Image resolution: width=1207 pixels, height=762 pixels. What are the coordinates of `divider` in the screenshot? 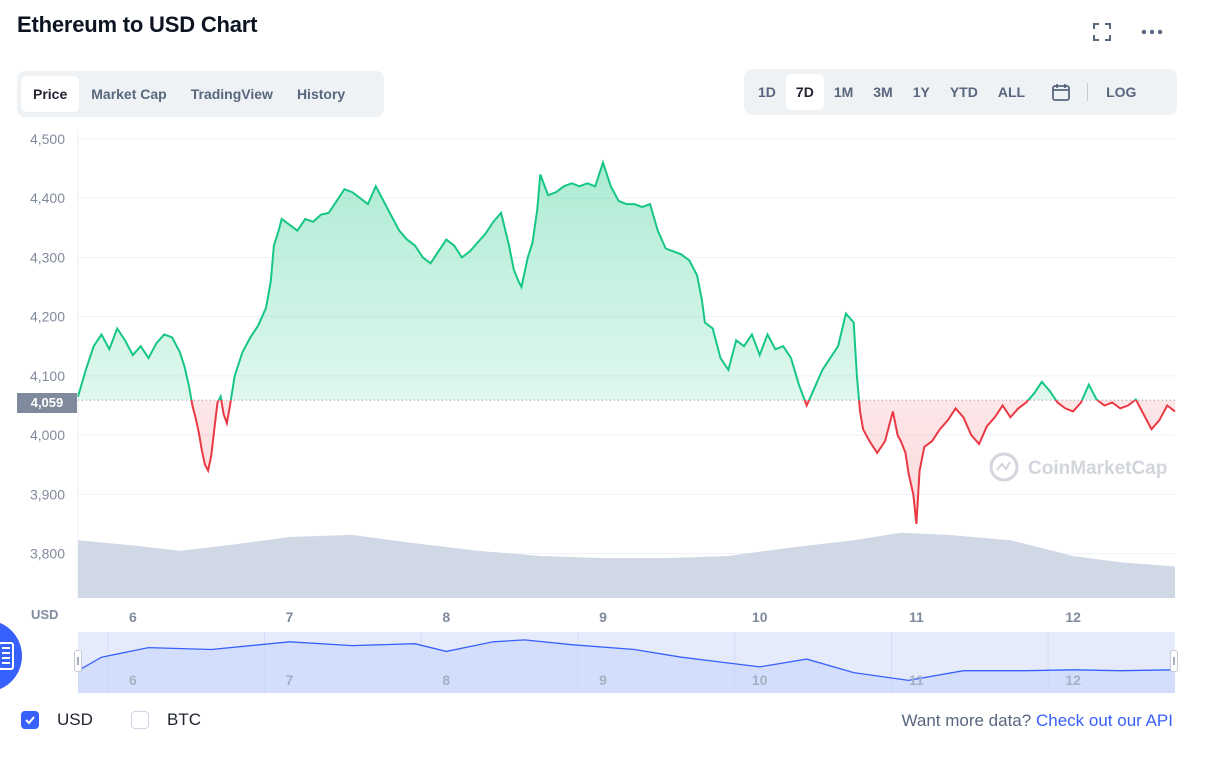 It's located at (1088, 92).